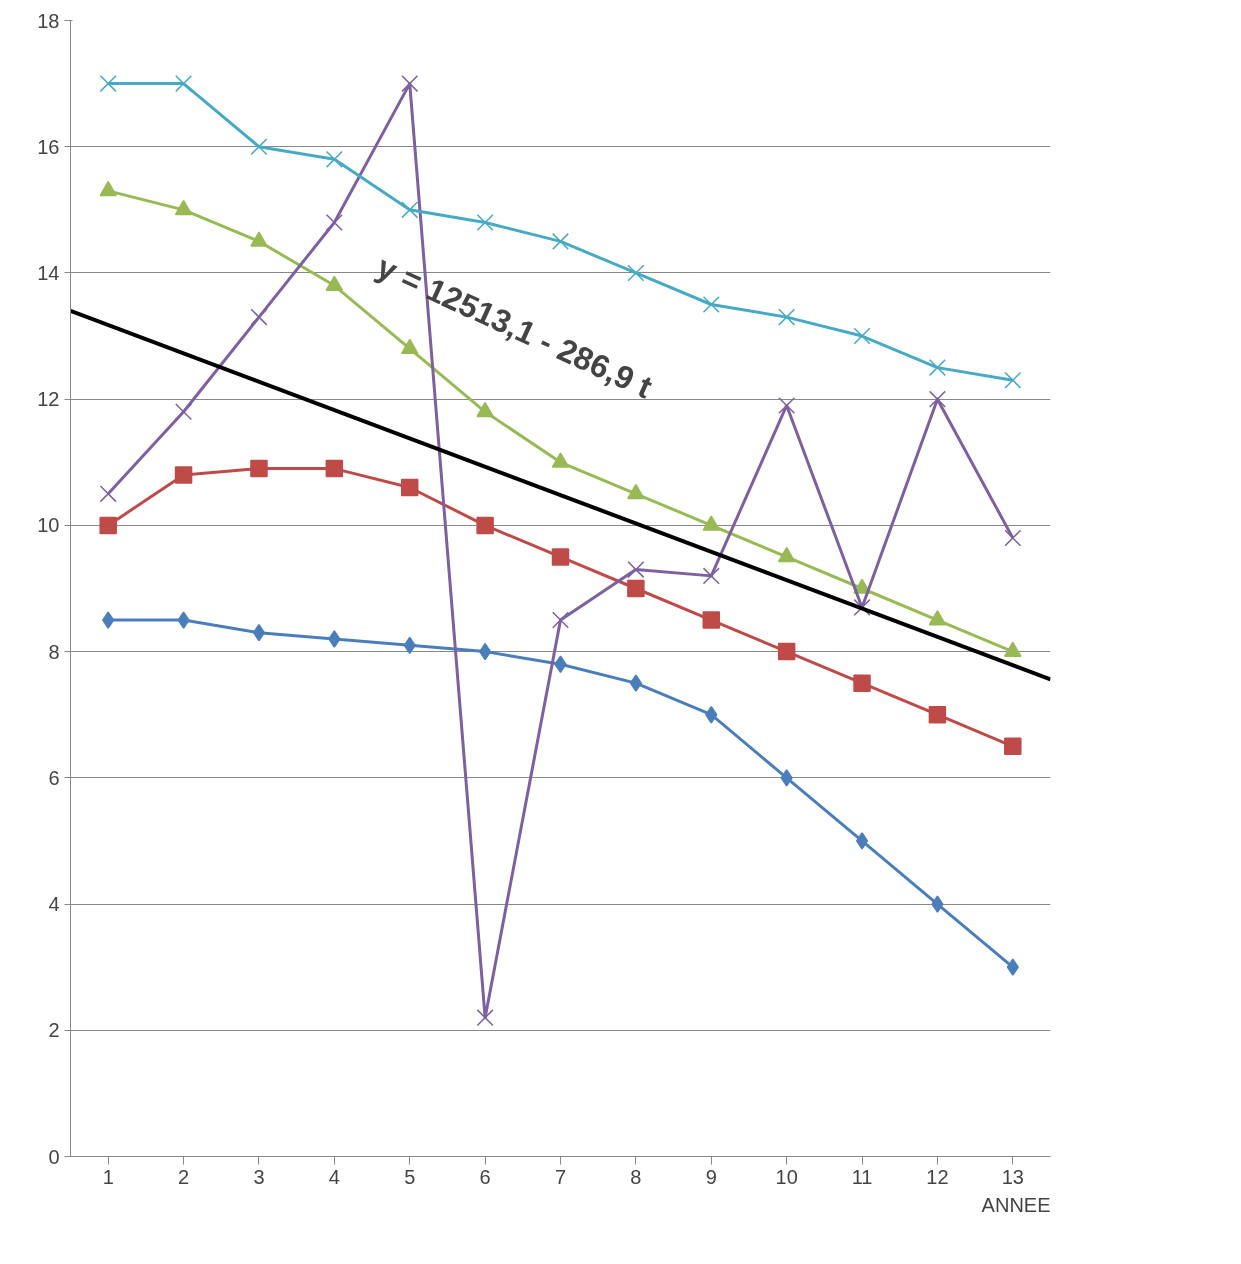 This screenshot has width=1241, height=1264. What do you see at coordinates (937, 1176) in the screenshot?
I see `x-tick-label: 12` at bounding box center [937, 1176].